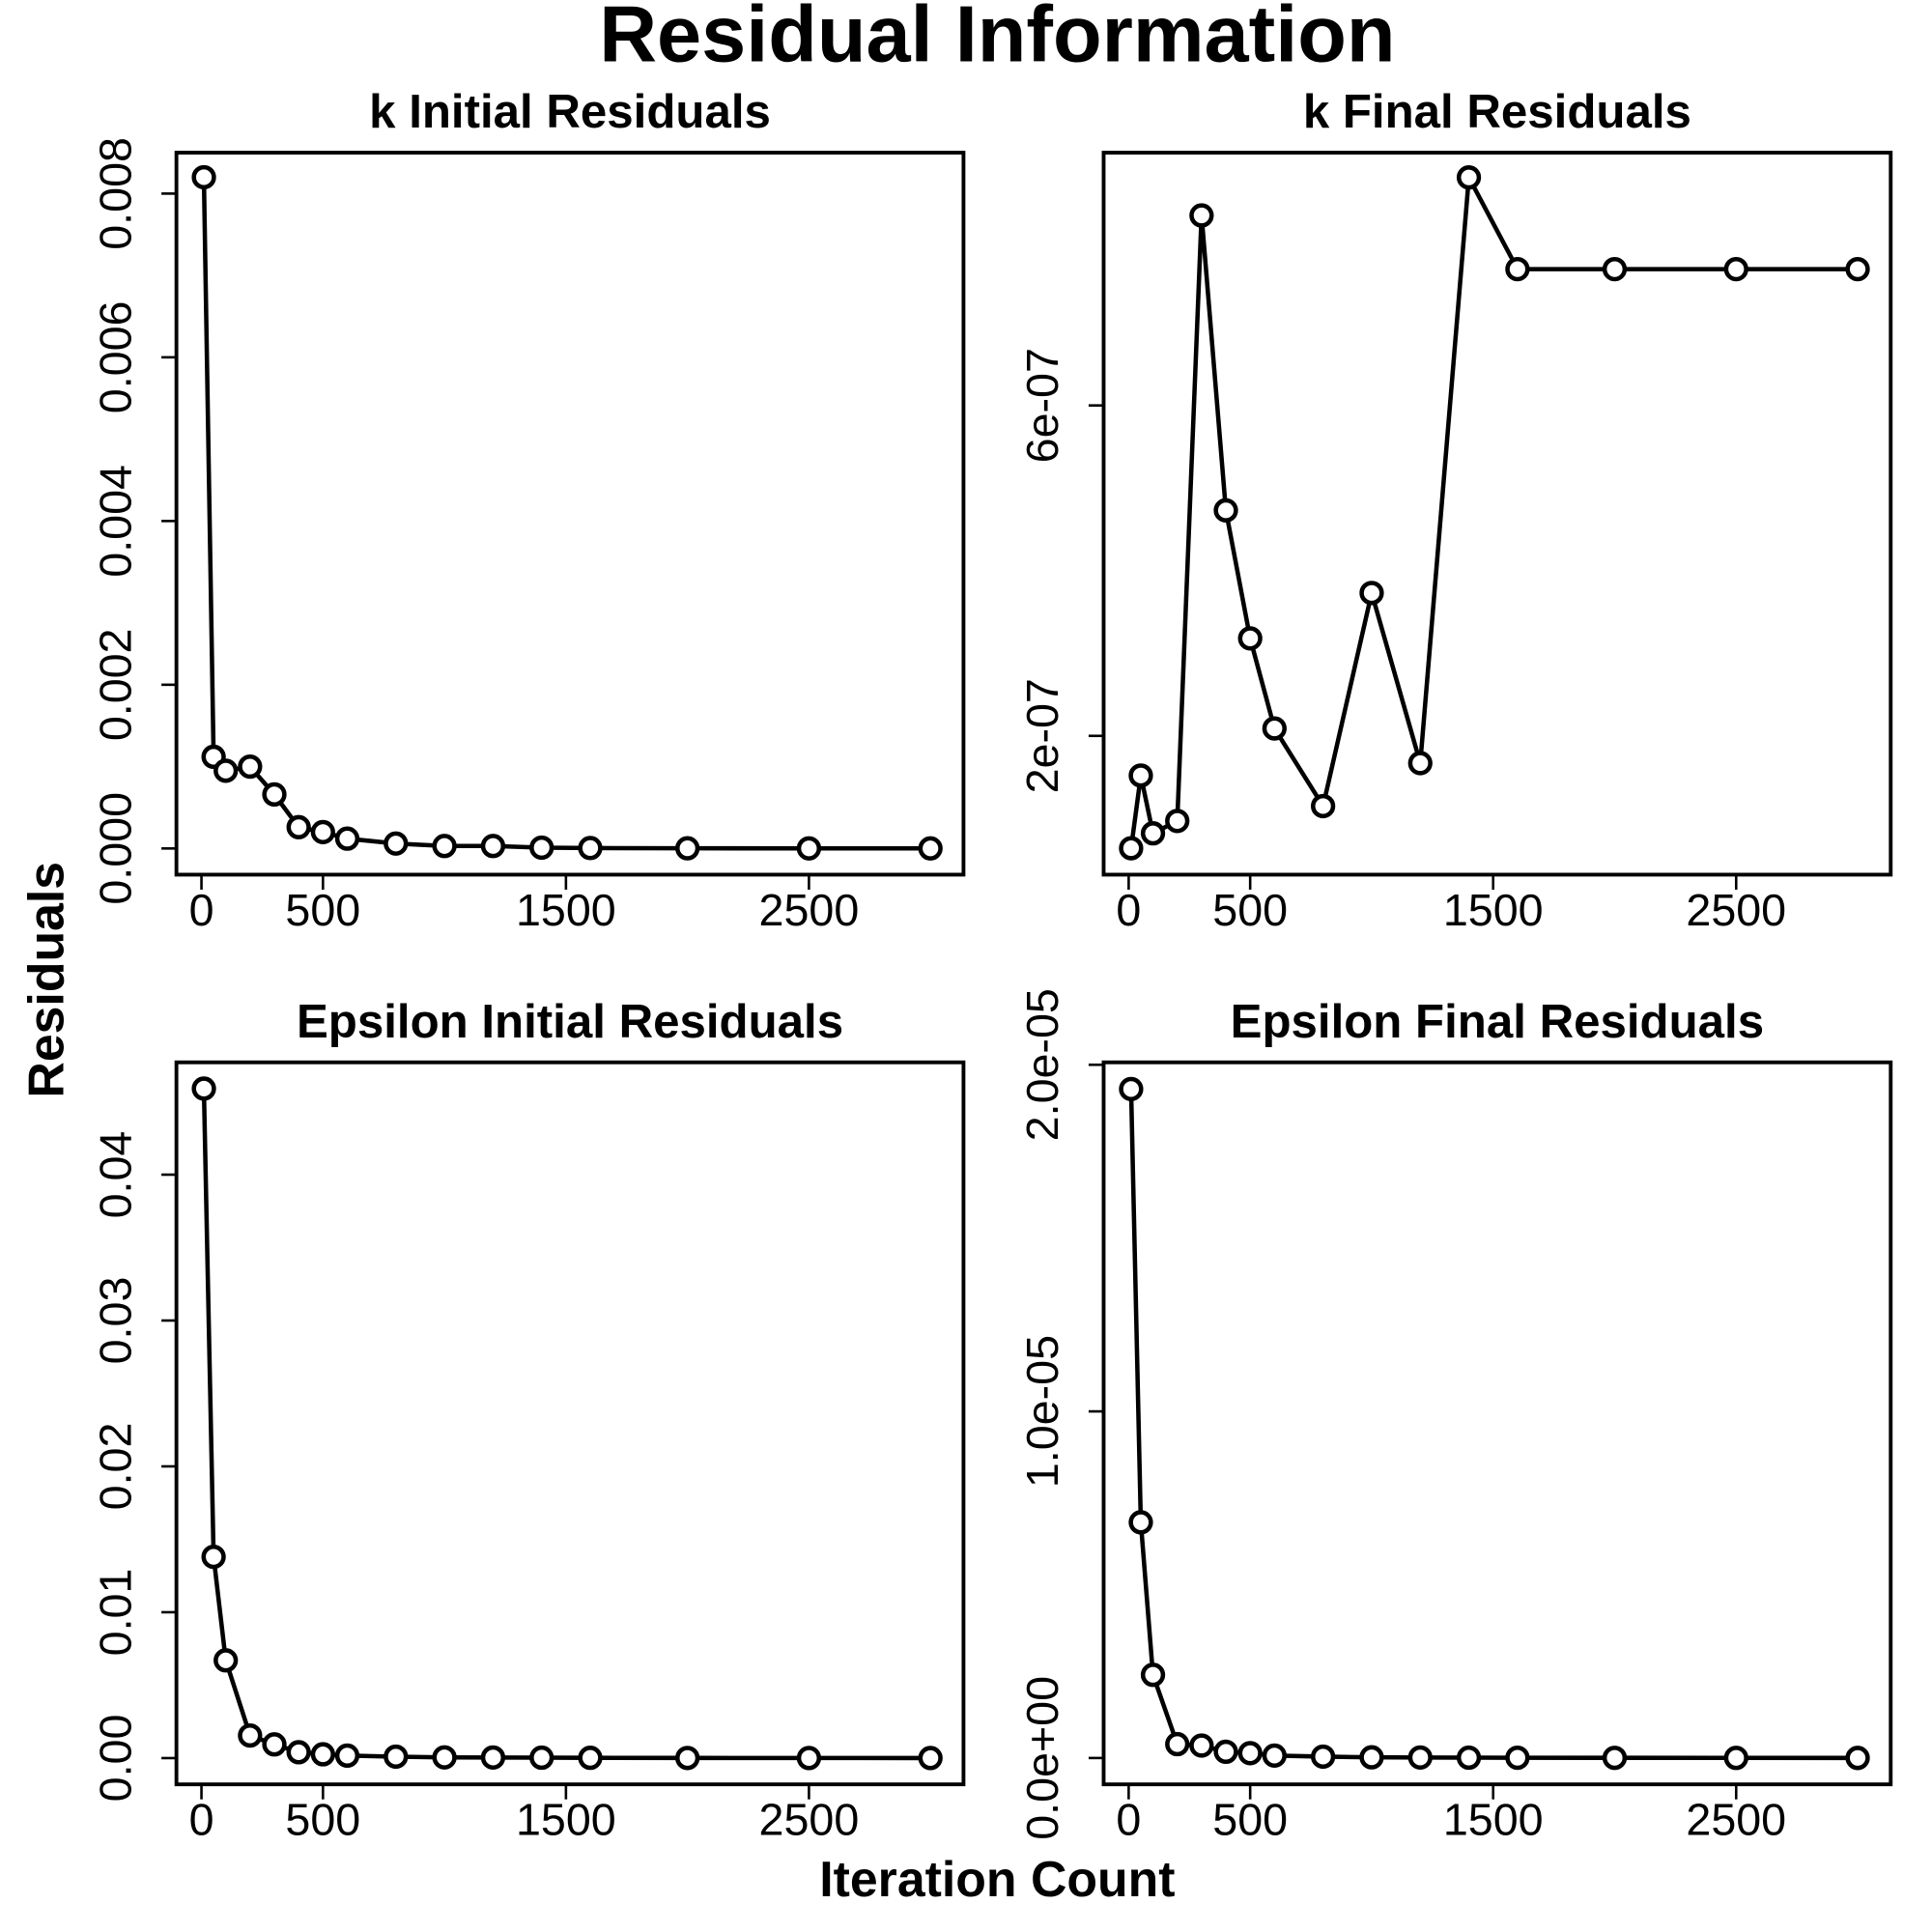  What do you see at coordinates (570, 1021) in the screenshot?
I see `panel-title: Epsilon Initial Residuals` at bounding box center [570, 1021].